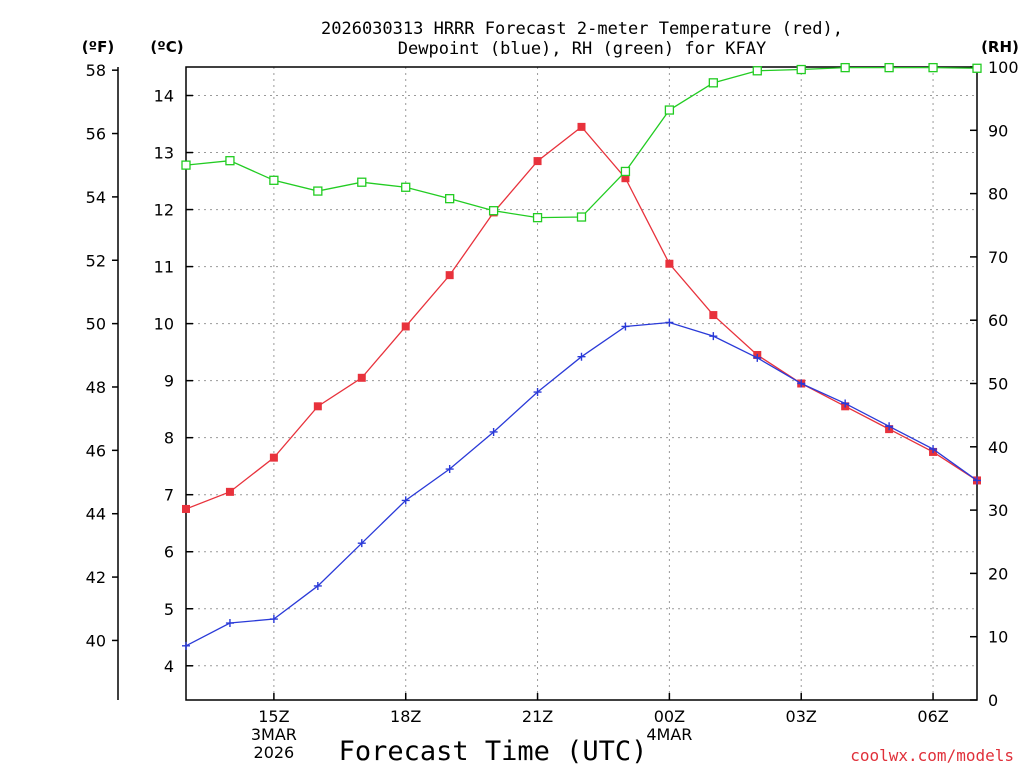 This screenshot has width=1024, height=768. I want to click on x-tick-label-3MAR: 3MAR, so click(274, 734).